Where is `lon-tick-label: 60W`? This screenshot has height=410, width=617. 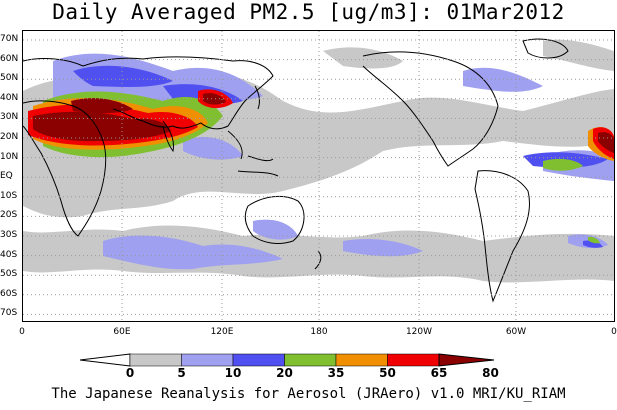
lon-tick-label: 60W is located at coordinates (516, 332).